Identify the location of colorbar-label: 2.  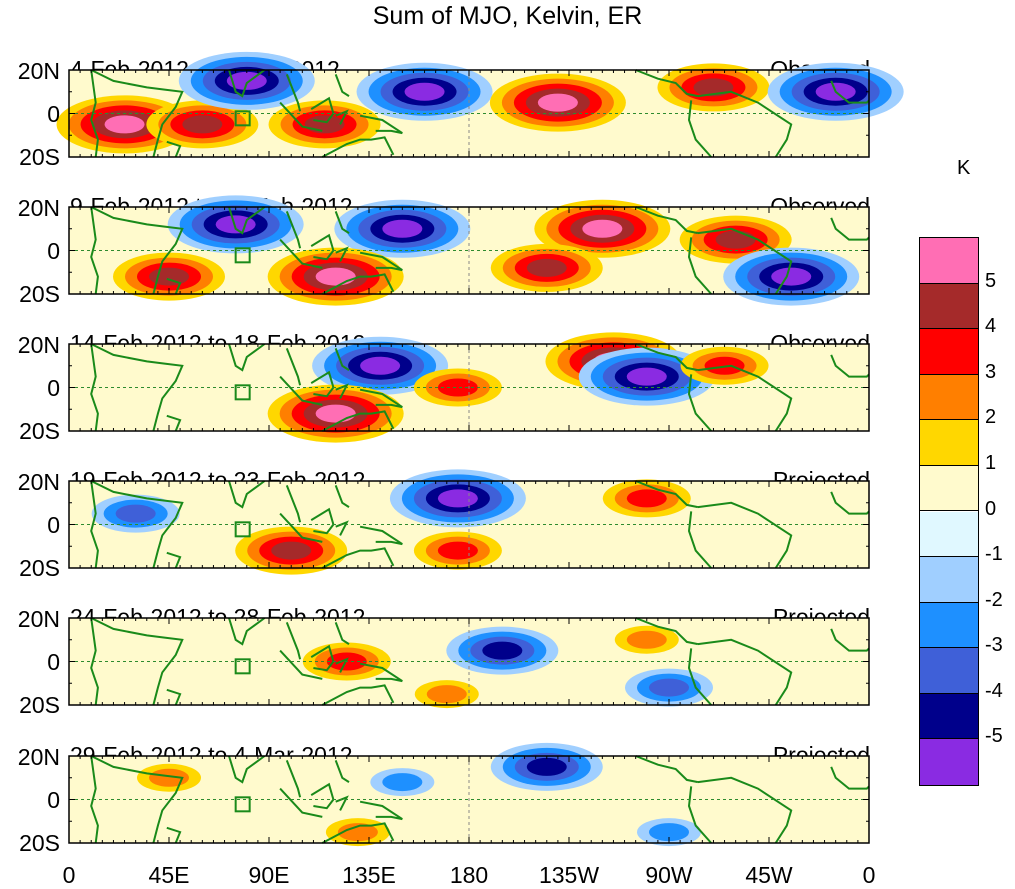
(991, 417).